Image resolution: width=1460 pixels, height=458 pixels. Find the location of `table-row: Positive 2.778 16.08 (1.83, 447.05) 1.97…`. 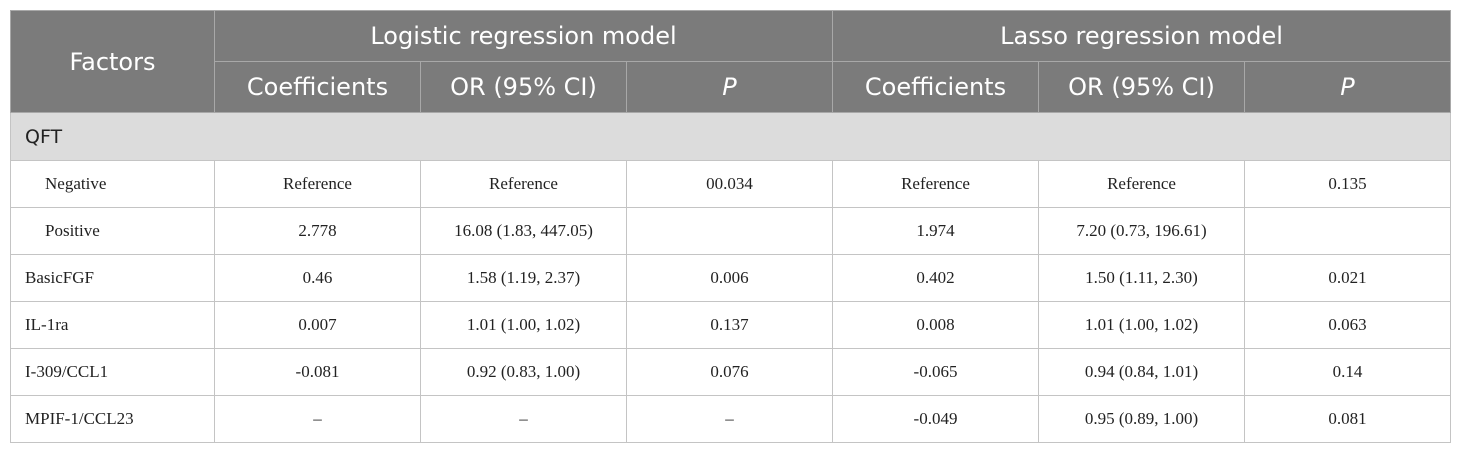

table-row: Positive 2.778 16.08 (1.83, 447.05) 1.97… is located at coordinates (731, 231).